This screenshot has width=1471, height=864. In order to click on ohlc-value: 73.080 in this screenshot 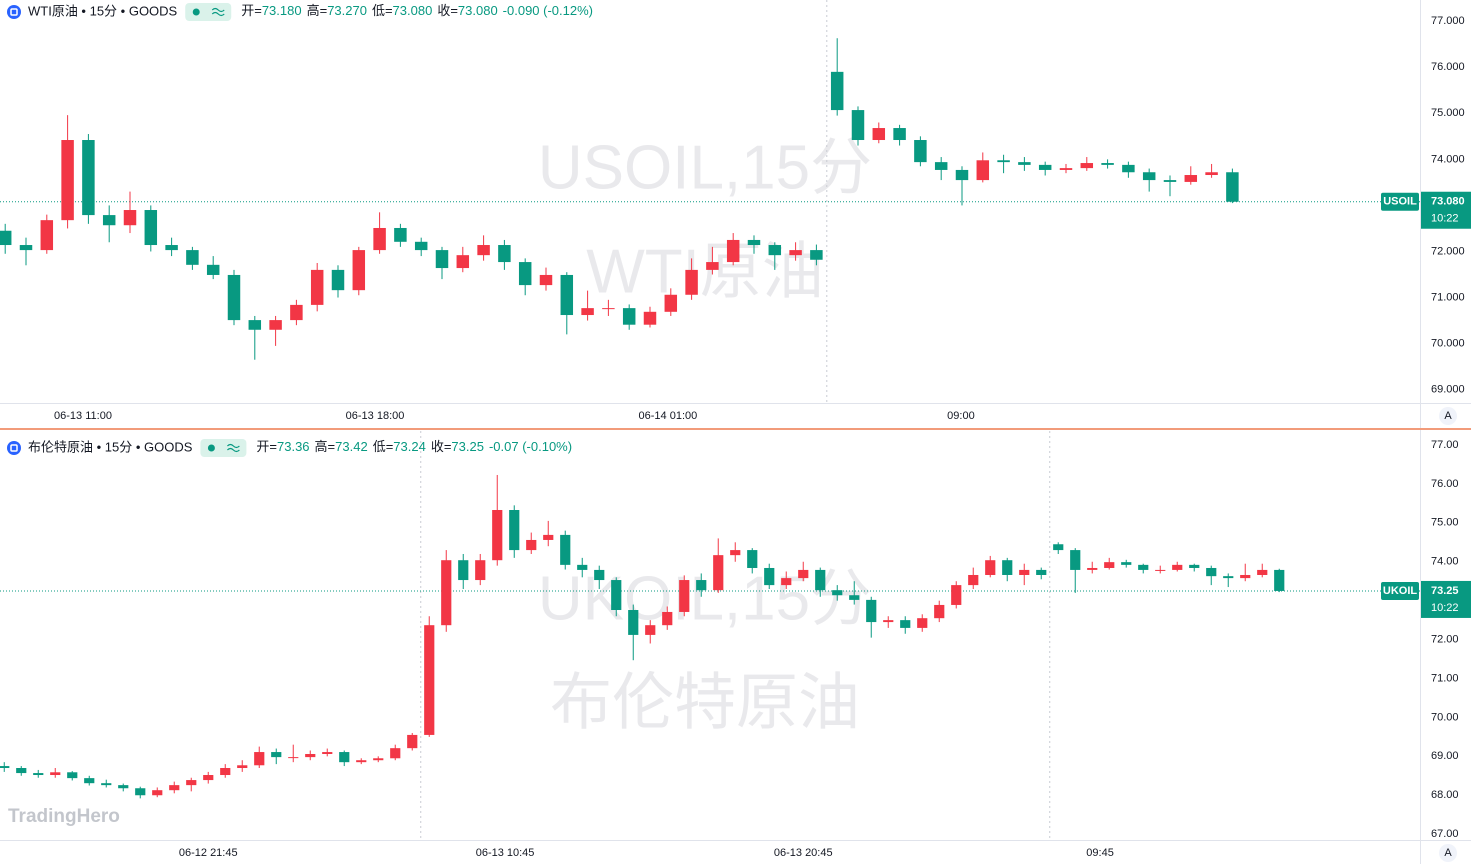, I will do `click(478, 10)`.